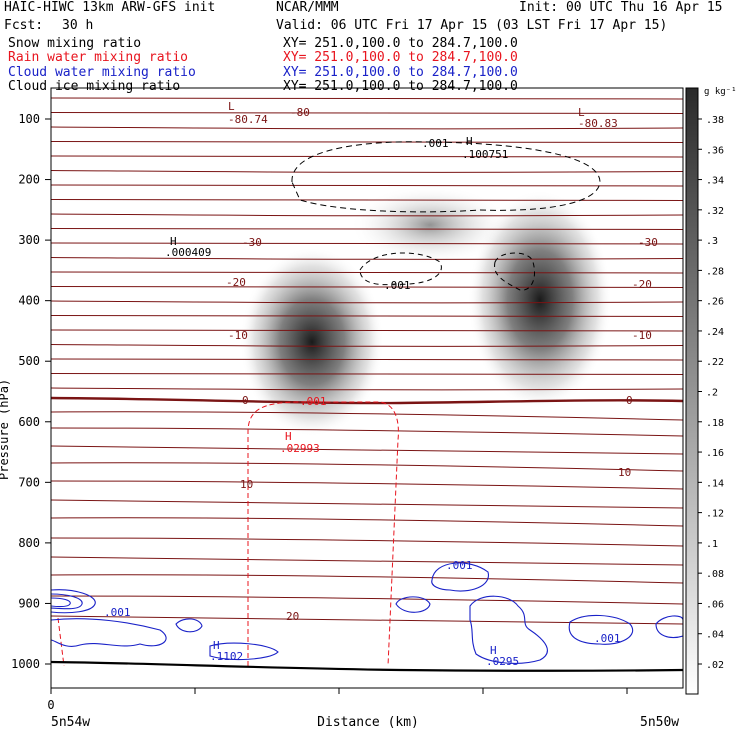 The image size is (740, 740). What do you see at coordinates (102, 72) in the screenshot?
I see `field-cloudwater-name: Cloud water mixing ratio` at bounding box center [102, 72].